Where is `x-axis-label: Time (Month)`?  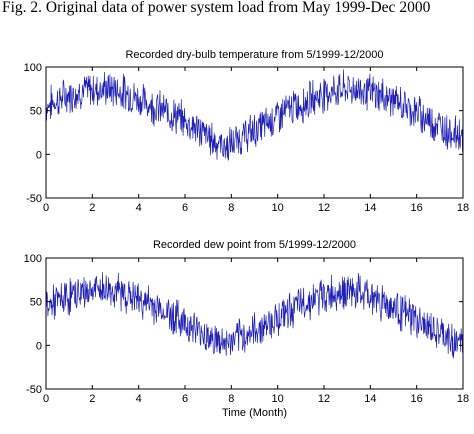
x-axis-label: Time (Month) is located at coordinates (254, 413).